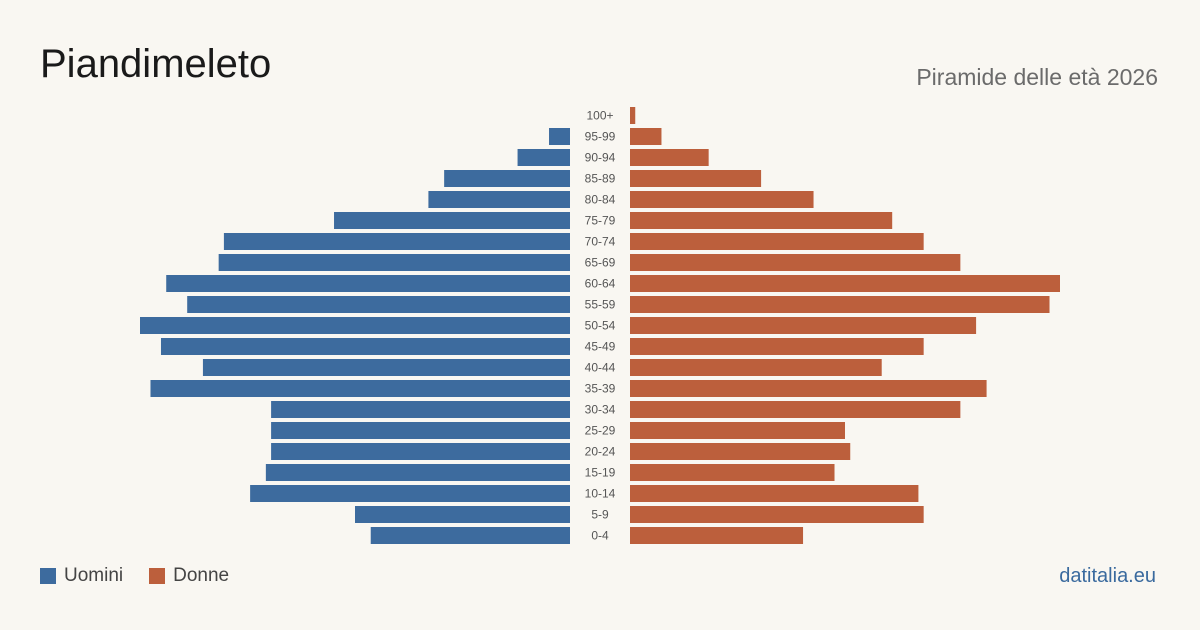 The width and height of the screenshot is (1200, 630). What do you see at coordinates (201, 575) in the screenshot?
I see `legend-label-women: Donne` at bounding box center [201, 575].